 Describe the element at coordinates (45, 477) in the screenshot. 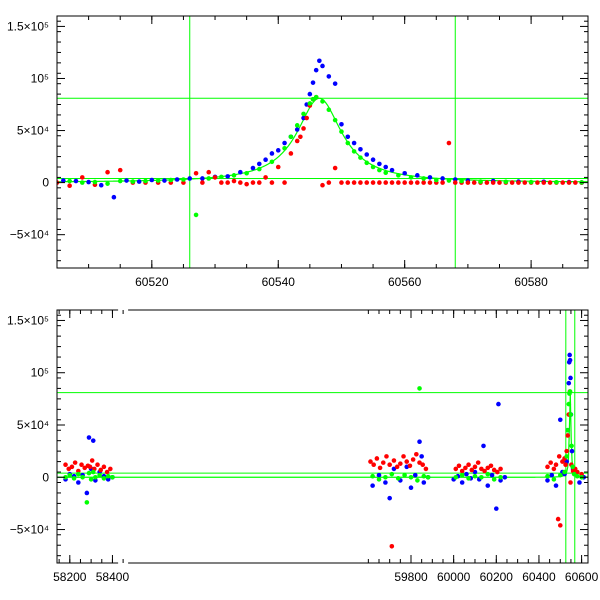

I see `y-tick-label: 0` at that location.